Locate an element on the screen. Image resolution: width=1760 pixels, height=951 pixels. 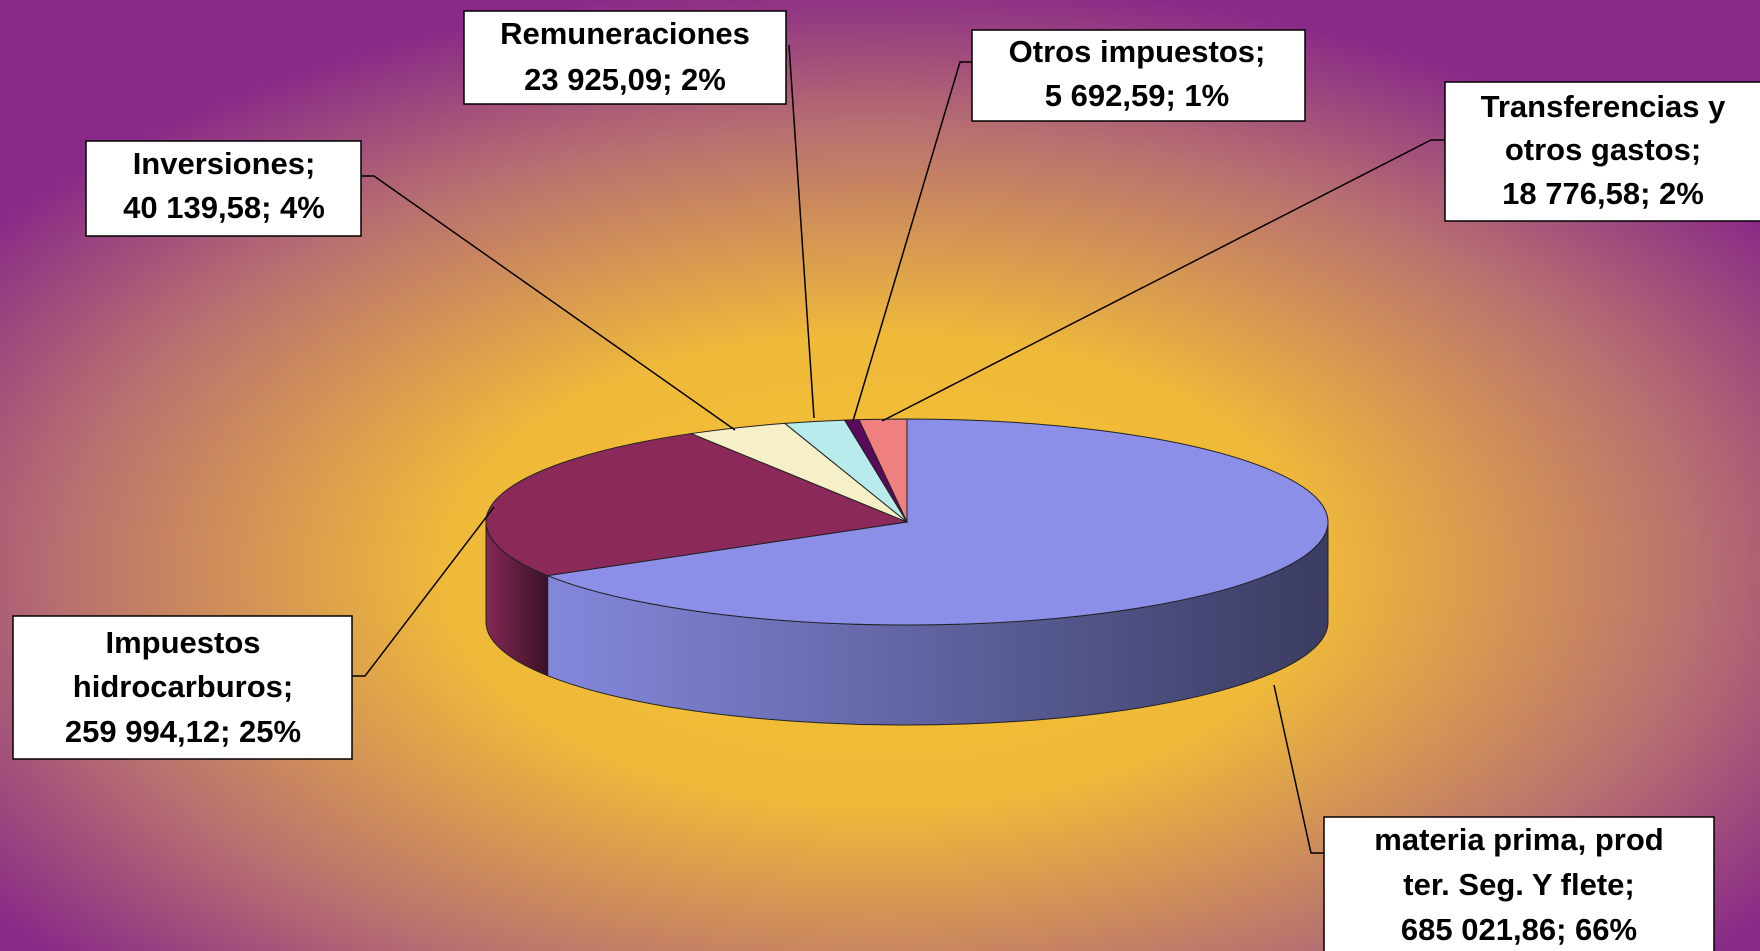
category-label: materia prima, prod is located at coordinates (1518, 839).